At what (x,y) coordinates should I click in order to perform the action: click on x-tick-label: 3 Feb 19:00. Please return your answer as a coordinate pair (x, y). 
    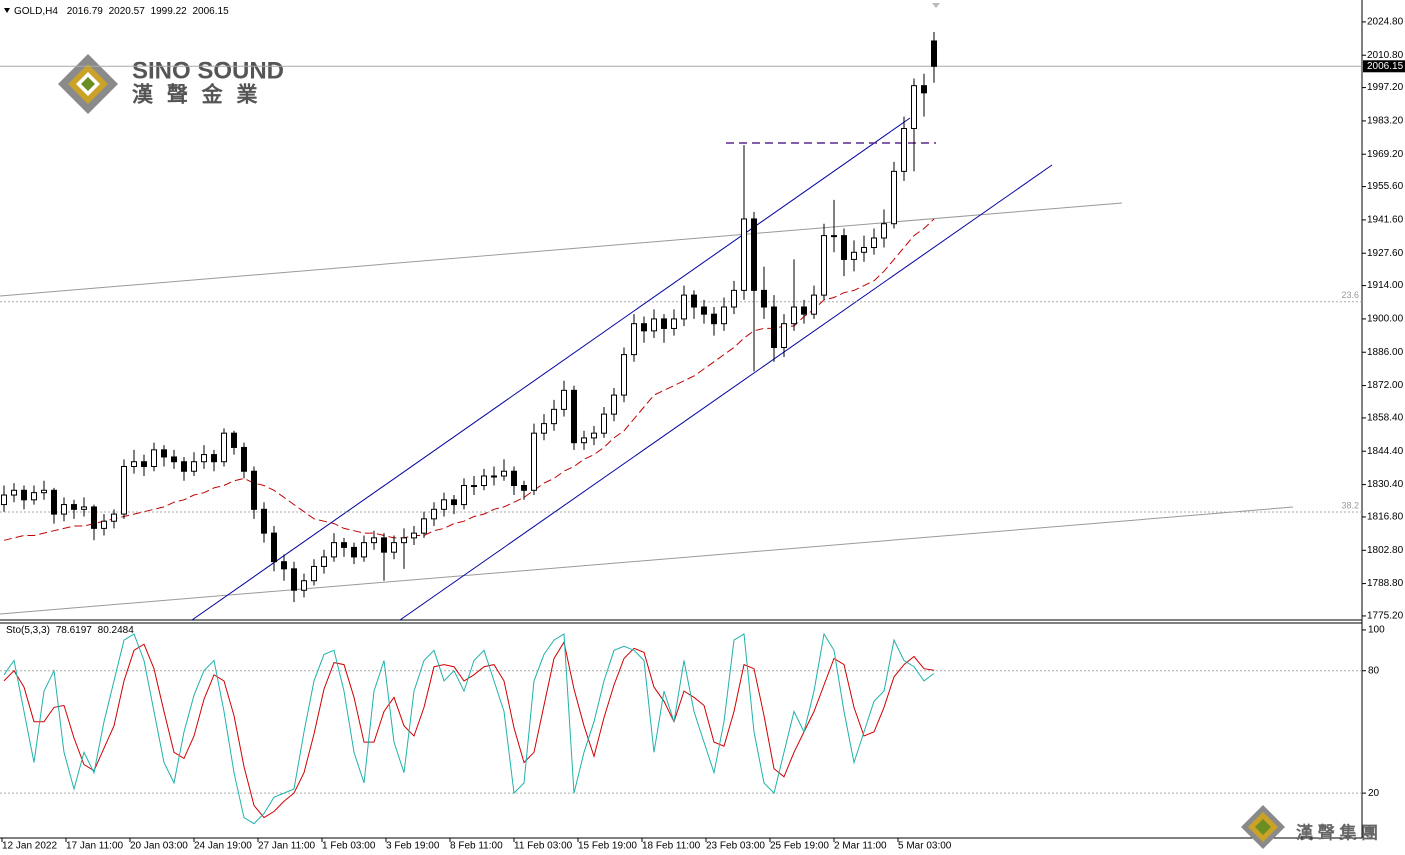
    Looking at the image, I should click on (413, 846).